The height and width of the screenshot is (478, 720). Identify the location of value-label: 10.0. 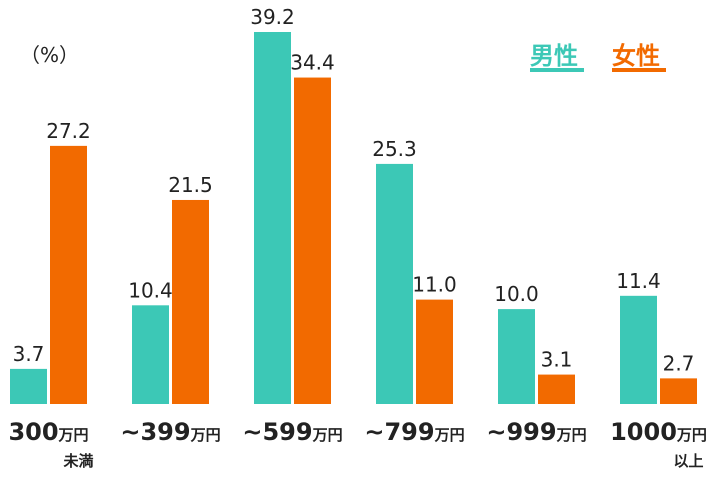
(516, 294).